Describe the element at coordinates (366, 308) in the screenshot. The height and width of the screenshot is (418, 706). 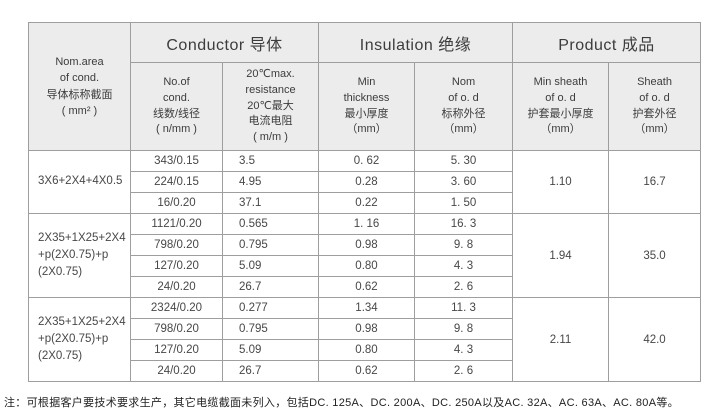
I see `cell-min-thickness: 1.34` at that location.